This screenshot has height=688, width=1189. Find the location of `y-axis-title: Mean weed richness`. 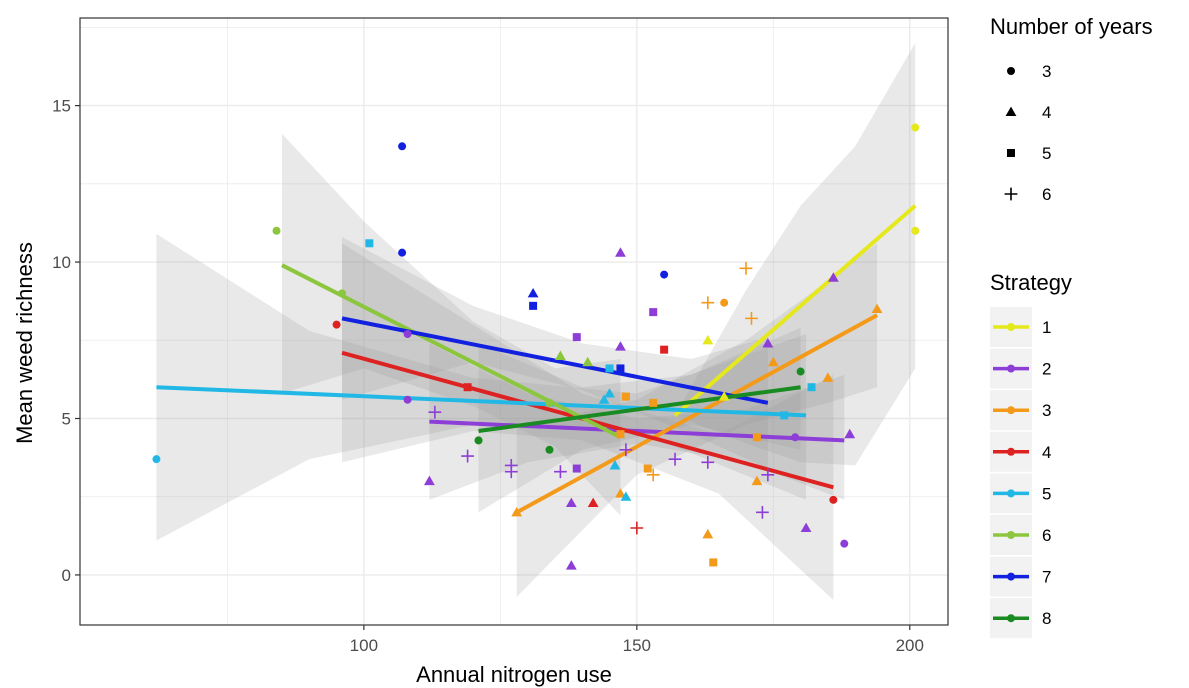

y-axis-title: Mean weed richness is located at coordinates (24, 343).